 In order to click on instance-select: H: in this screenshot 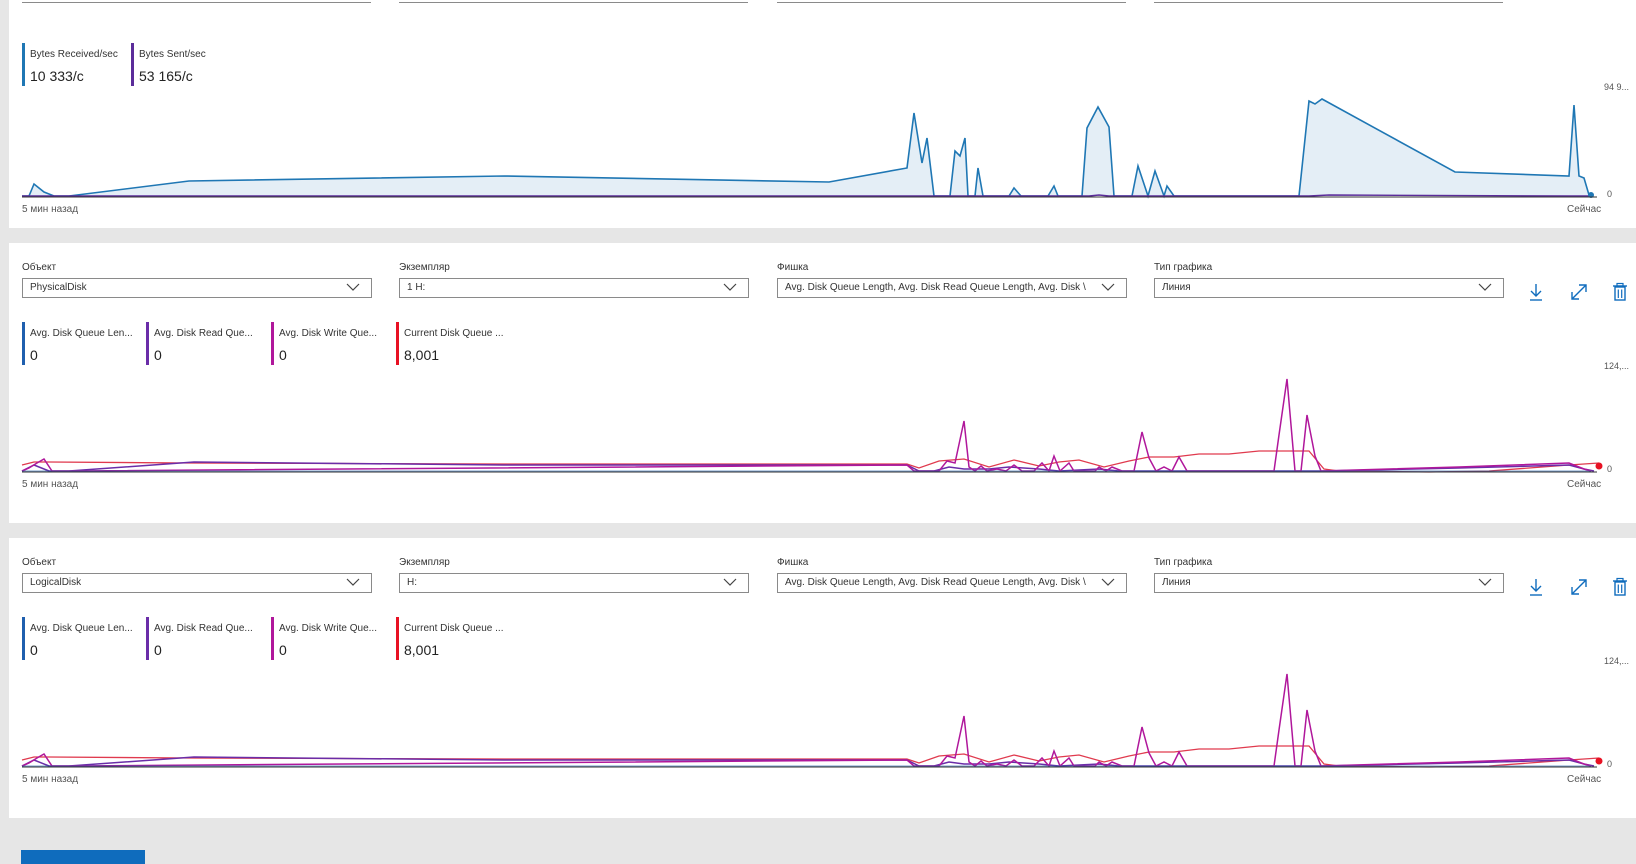, I will do `click(574, 583)`.